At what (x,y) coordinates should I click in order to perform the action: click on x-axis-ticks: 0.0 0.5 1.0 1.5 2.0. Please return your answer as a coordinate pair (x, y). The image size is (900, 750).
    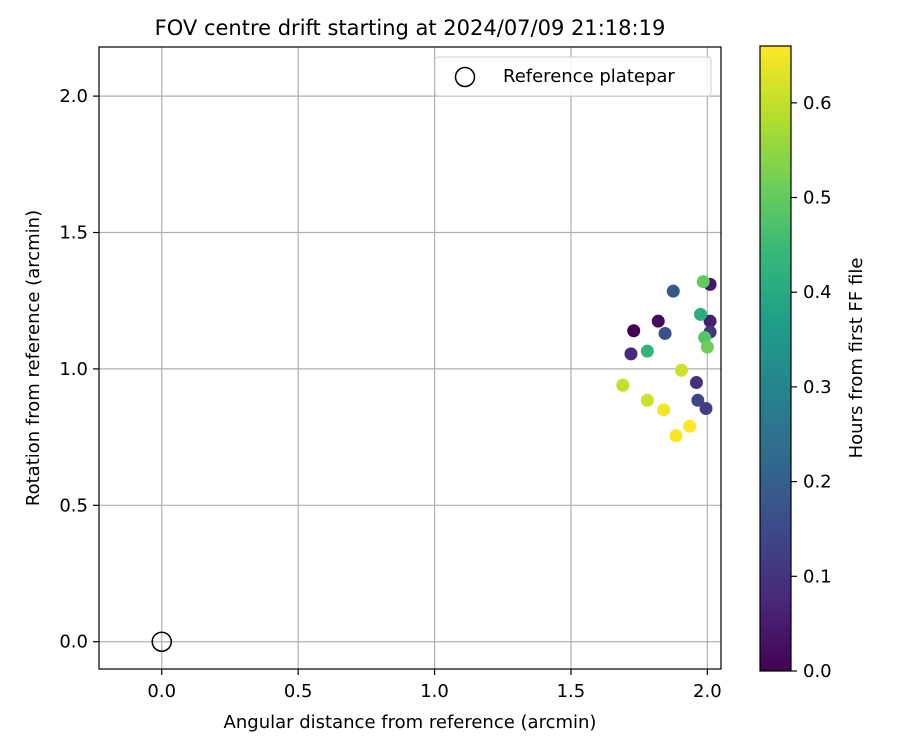
    Looking at the image, I should click on (434, 685).